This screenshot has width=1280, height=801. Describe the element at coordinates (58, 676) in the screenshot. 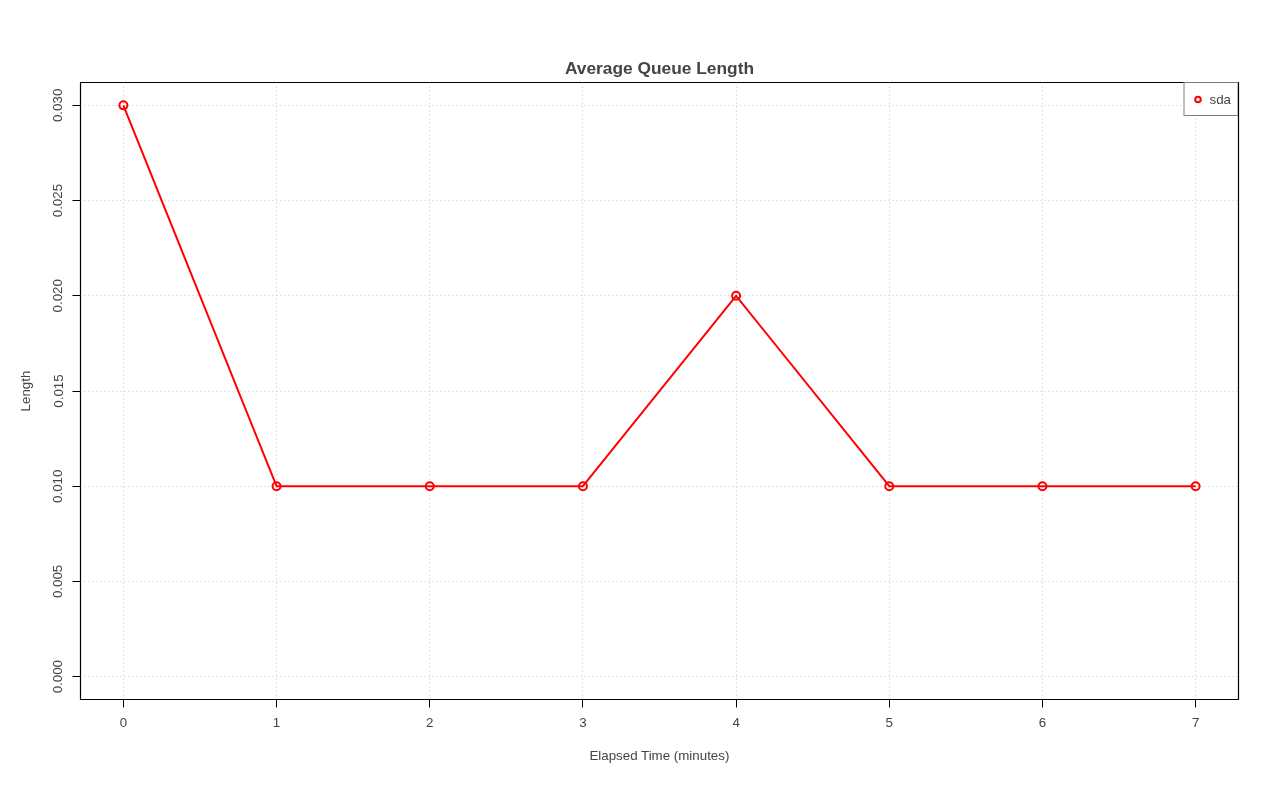

I see `y-tick-label: 0.000` at that location.